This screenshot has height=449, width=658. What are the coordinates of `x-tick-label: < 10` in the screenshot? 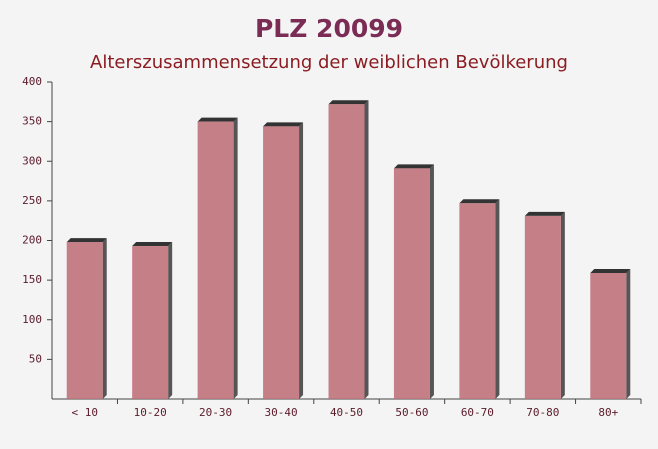 It's located at (84, 412).